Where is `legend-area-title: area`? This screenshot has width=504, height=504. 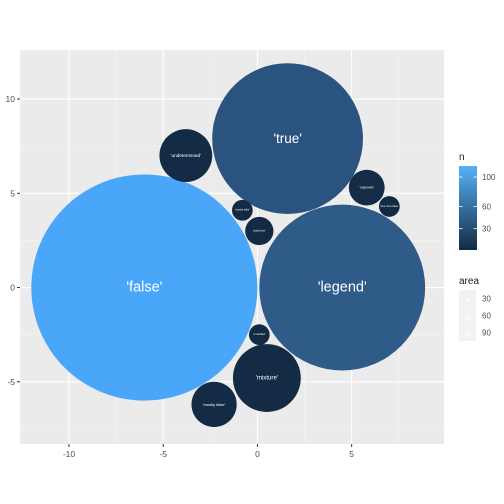 legend-area-title: area is located at coordinates (469, 281).